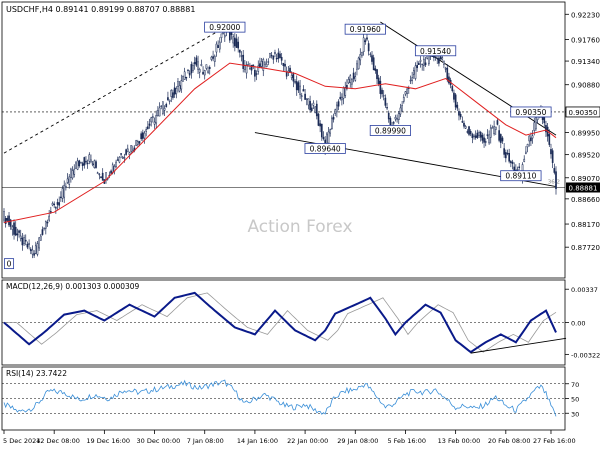 The image size is (600, 450). Describe the element at coordinates (585, 200) in the screenshot. I see `price-tick-label: 0.88660` at that location.